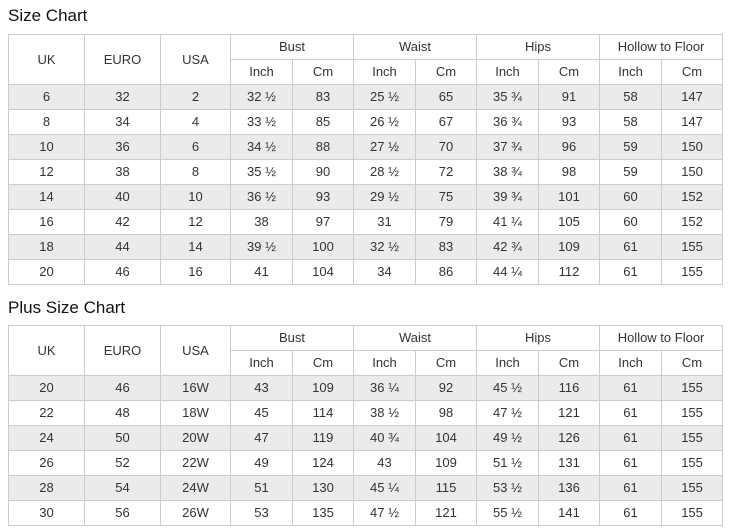 The image size is (730, 530). What do you see at coordinates (195, 97) in the screenshot?
I see `table-cell: 2` at bounding box center [195, 97].